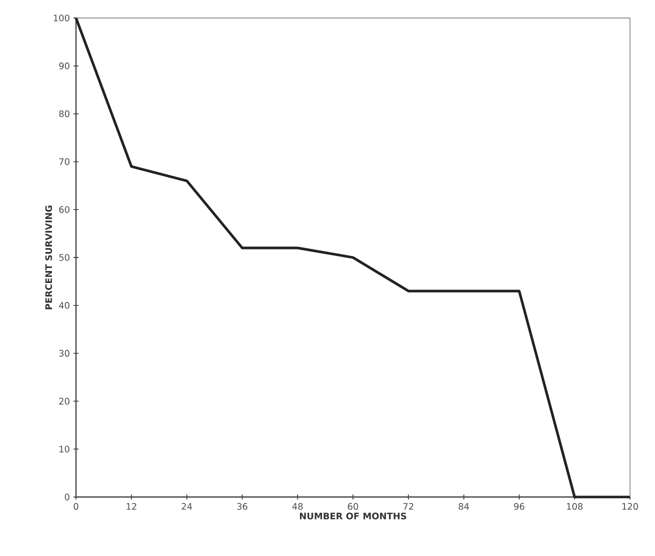  Describe the element at coordinates (64, 305) in the screenshot. I see `y-tick-label: 40` at that location.